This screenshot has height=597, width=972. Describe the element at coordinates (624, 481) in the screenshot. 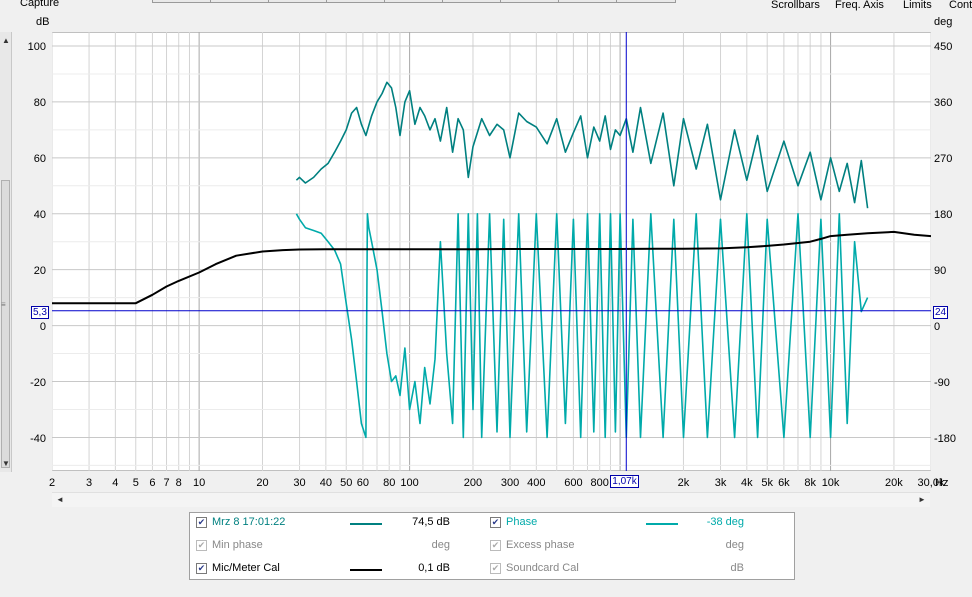

I see `cursor-x-label: 1,07k` at that location.